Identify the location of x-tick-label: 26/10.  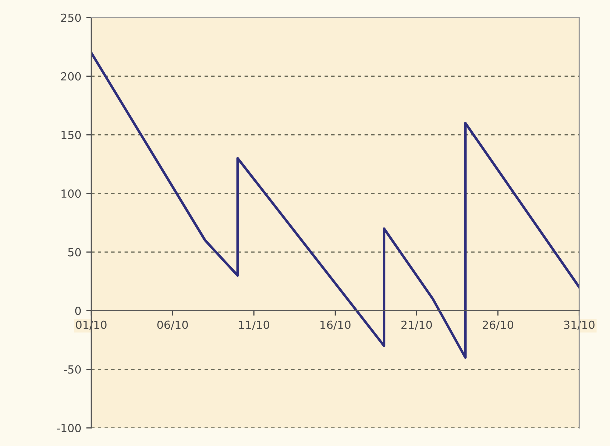
(498, 325).